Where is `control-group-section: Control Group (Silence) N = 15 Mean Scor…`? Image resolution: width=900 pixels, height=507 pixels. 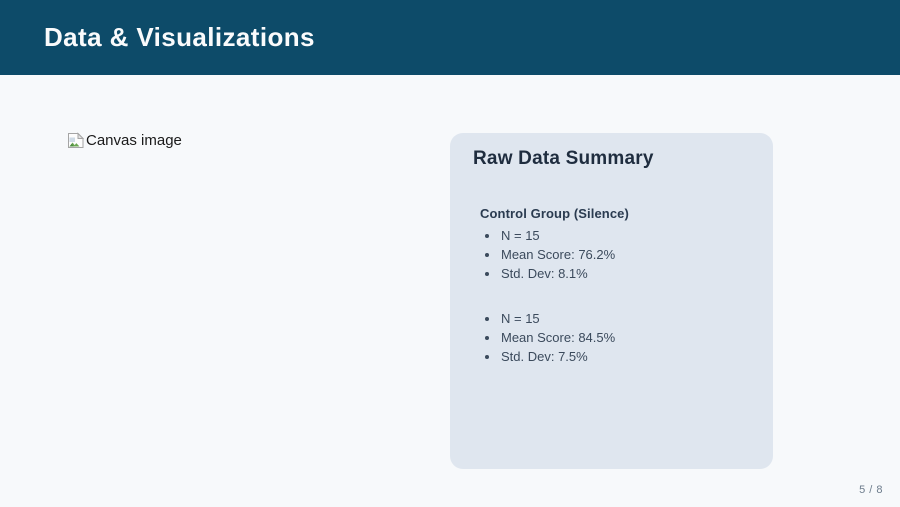
control-group-section: Control Group (Silence) N = 15 Mean Scor… is located at coordinates (614, 244).